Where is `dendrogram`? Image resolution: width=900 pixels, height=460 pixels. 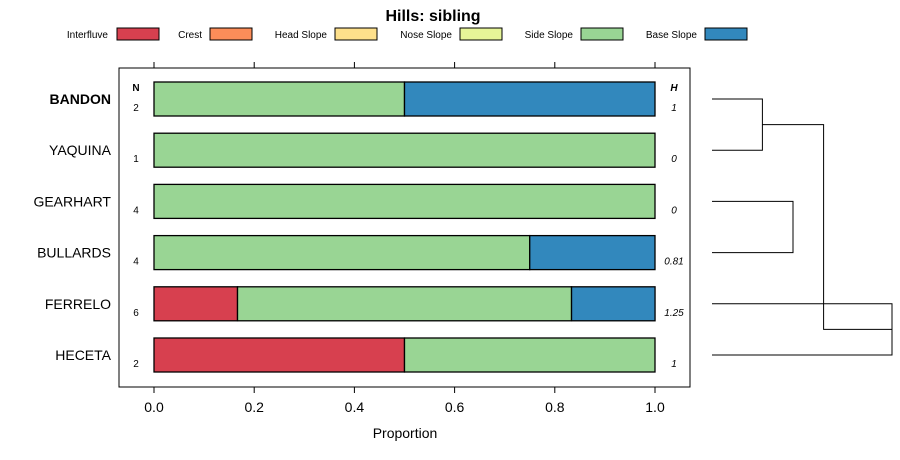 dendrogram is located at coordinates (802, 227).